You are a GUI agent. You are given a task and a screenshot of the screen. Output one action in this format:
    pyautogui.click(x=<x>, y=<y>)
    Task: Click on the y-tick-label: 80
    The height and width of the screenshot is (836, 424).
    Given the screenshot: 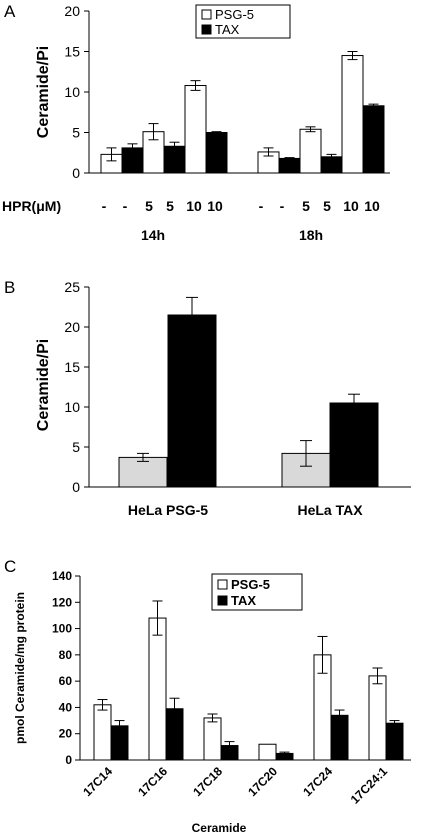 What is the action you would take?
    pyautogui.click(x=66, y=655)
    